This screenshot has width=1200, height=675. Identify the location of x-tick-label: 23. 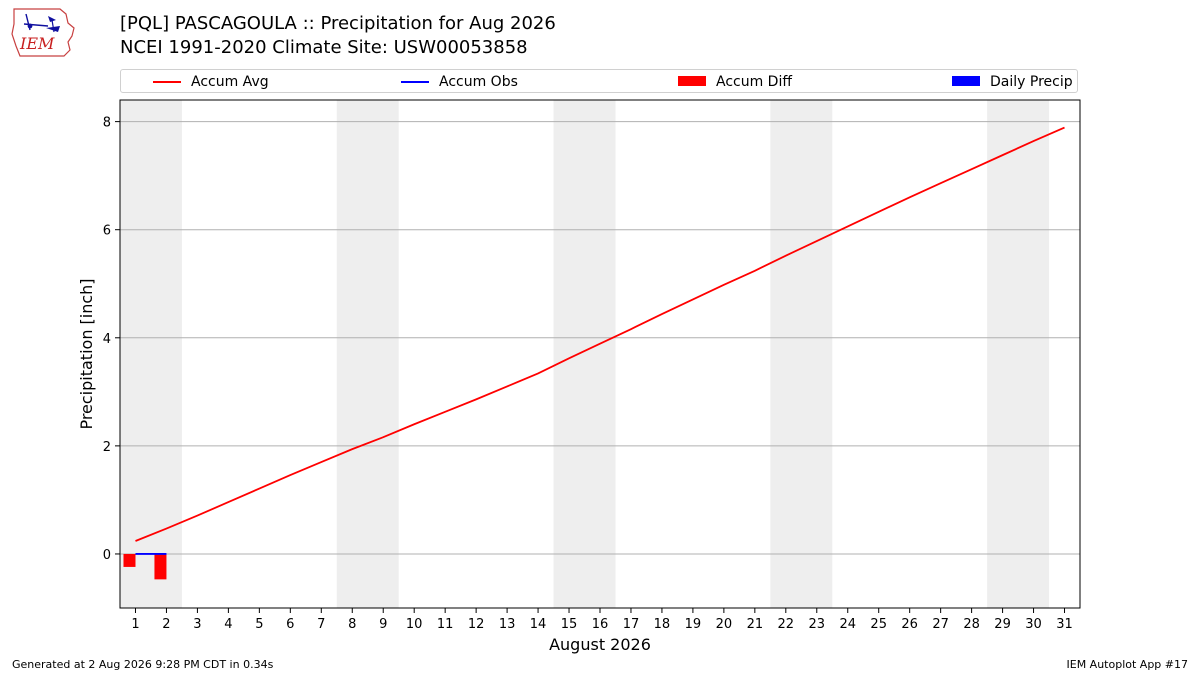
(817, 624).